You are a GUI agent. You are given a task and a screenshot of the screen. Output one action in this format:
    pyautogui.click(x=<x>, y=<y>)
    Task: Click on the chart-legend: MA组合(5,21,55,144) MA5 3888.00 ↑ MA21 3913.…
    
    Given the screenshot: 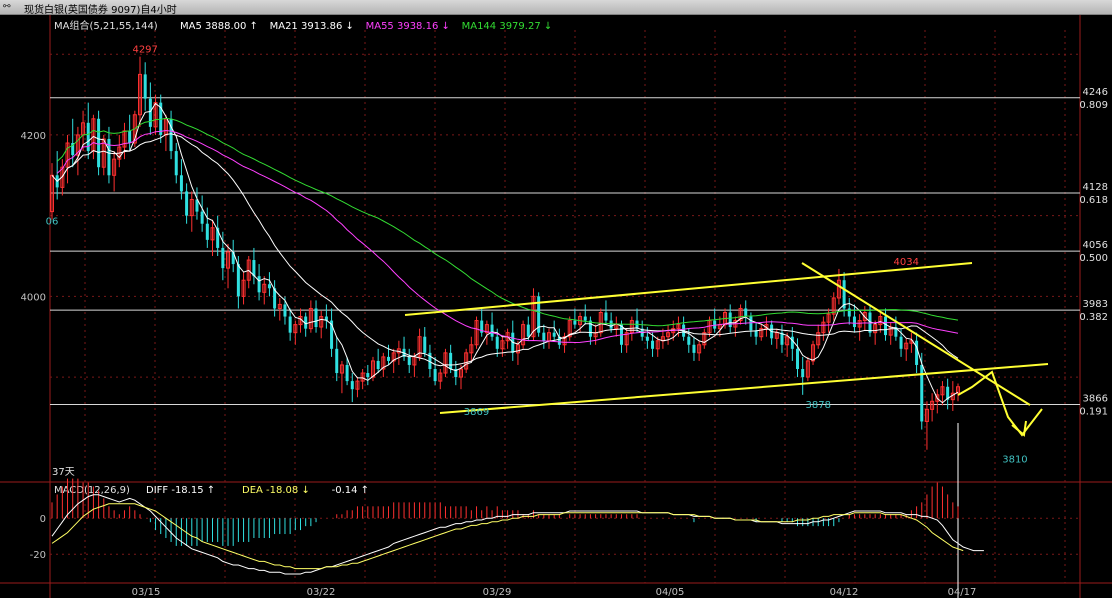 What is the action you would take?
    pyautogui.click(x=303, y=25)
    